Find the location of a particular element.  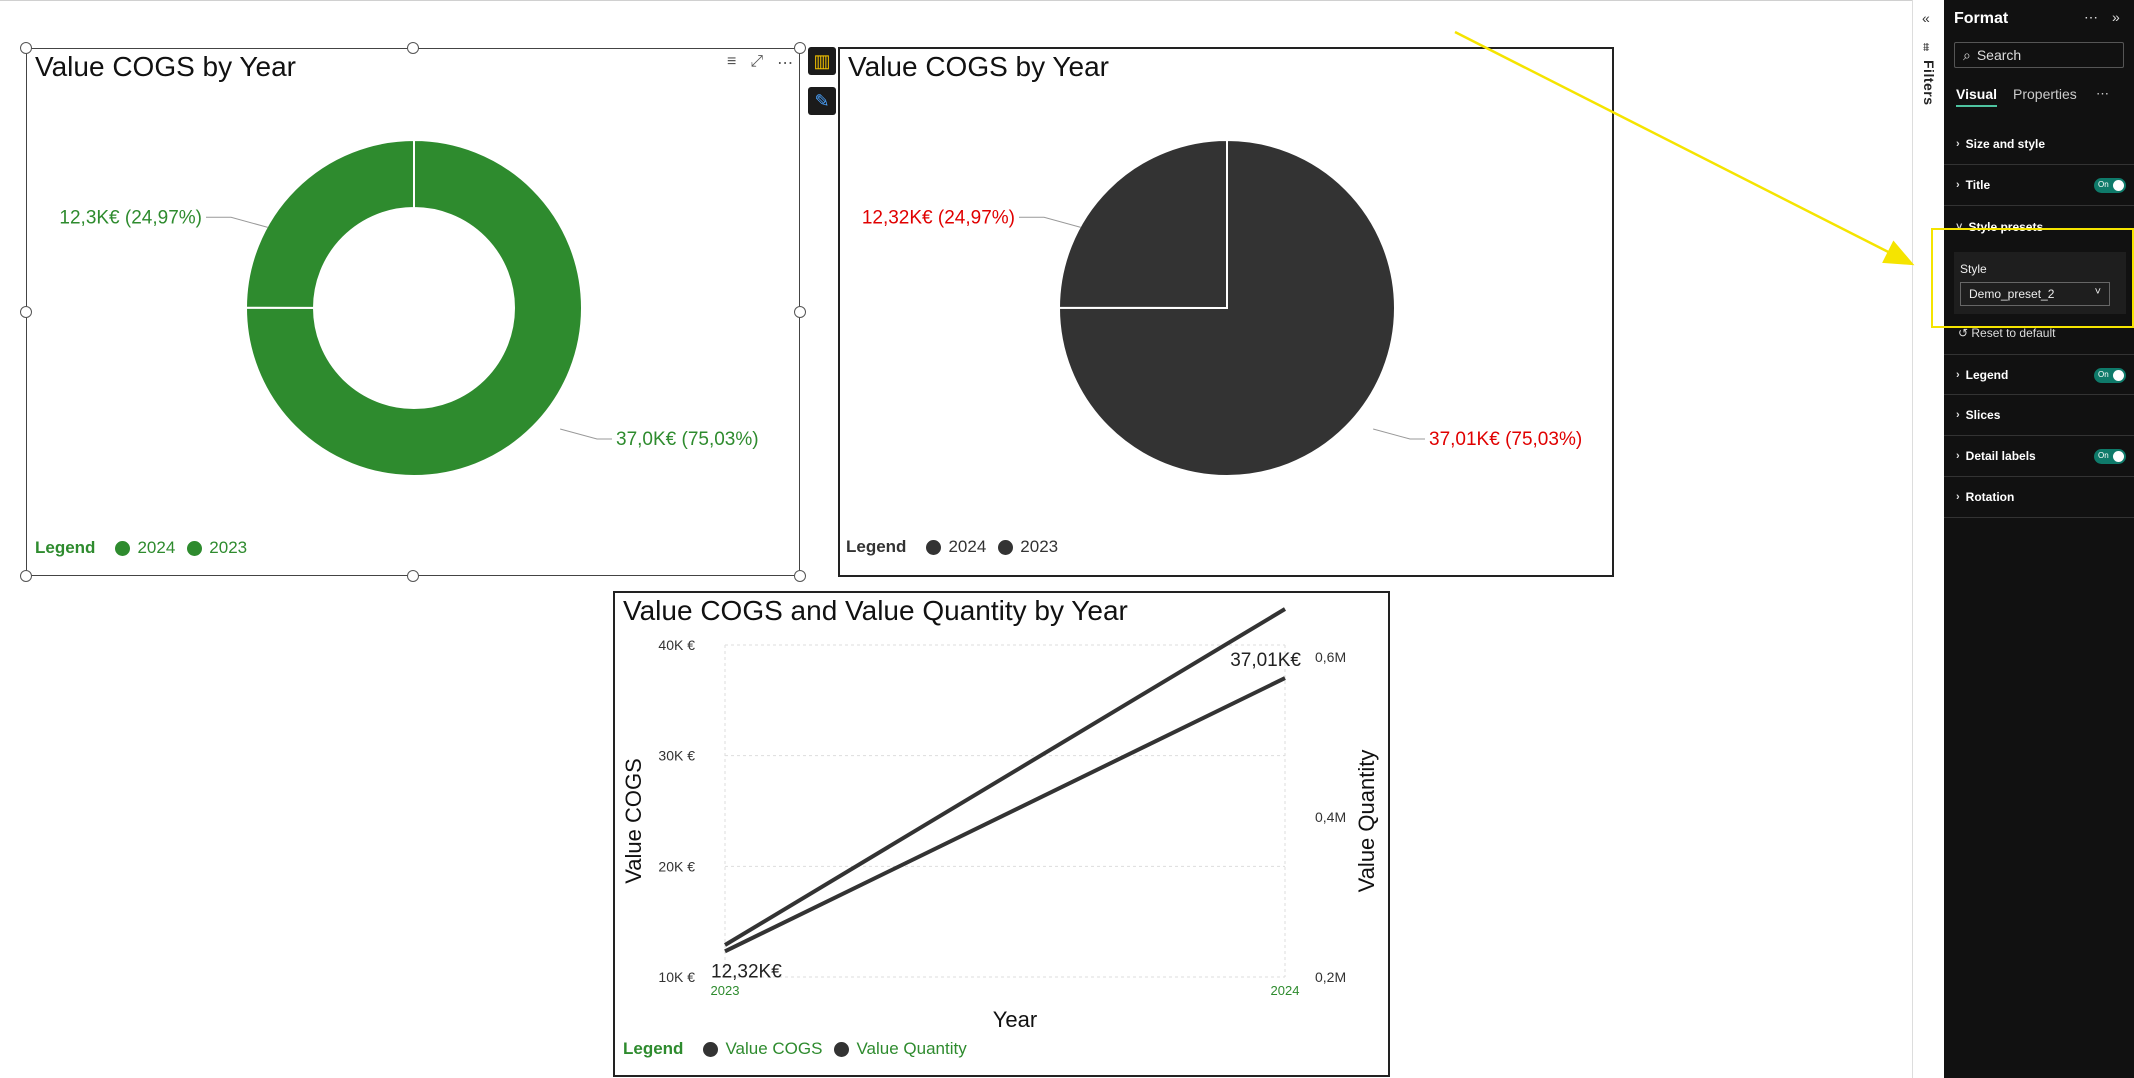

resize-handle-ml is located at coordinates (26, 312).